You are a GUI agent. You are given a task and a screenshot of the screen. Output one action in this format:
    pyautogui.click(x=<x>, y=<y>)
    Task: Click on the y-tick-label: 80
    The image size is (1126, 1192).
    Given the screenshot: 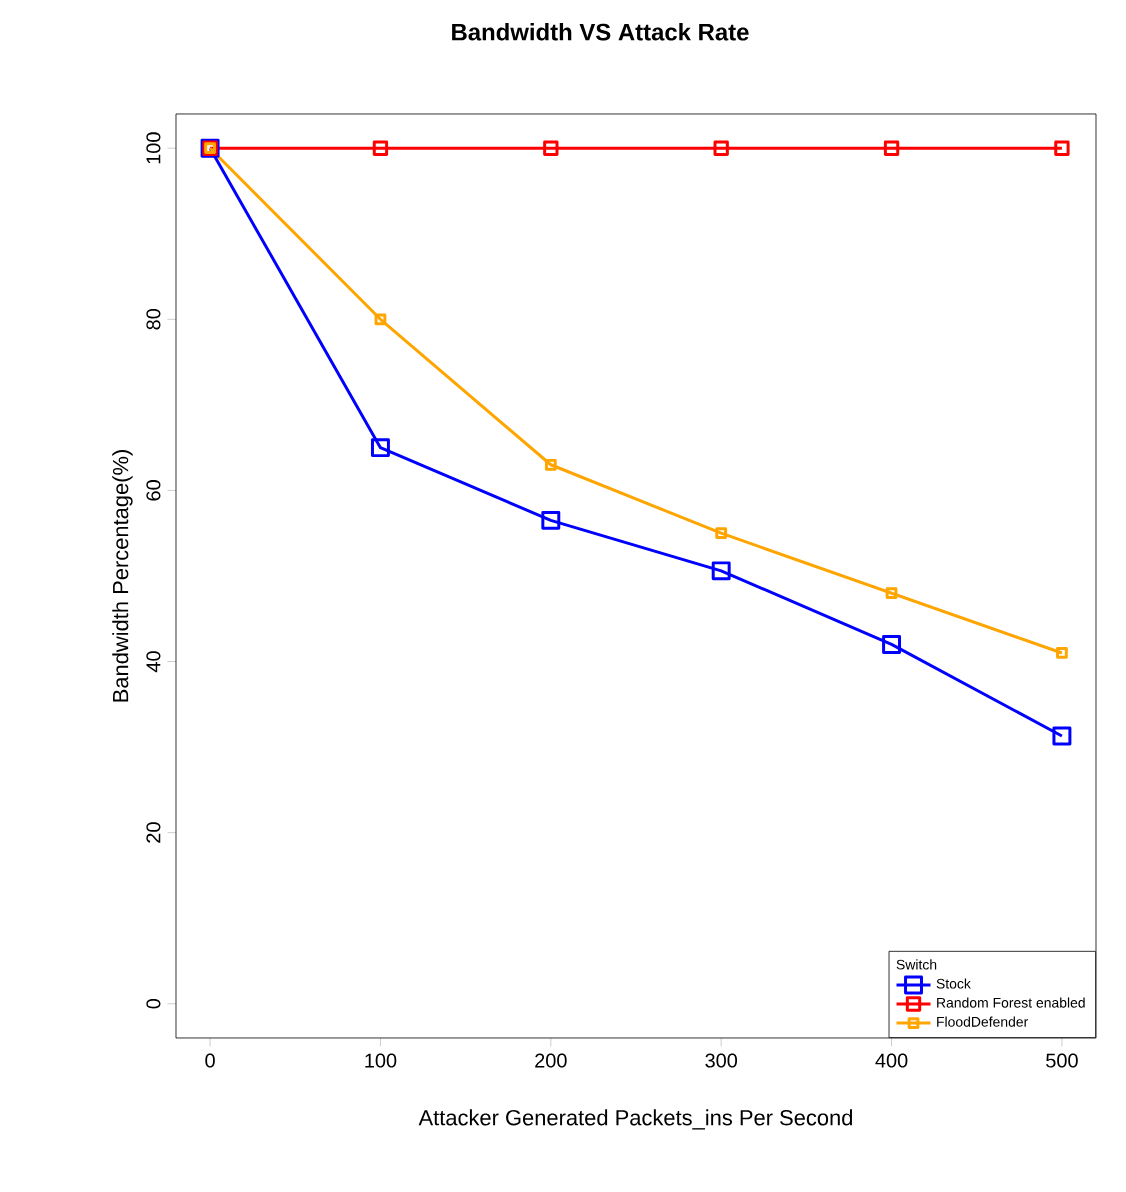 What is the action you would take?
    pyautogui.click(x=153, y=319)
    